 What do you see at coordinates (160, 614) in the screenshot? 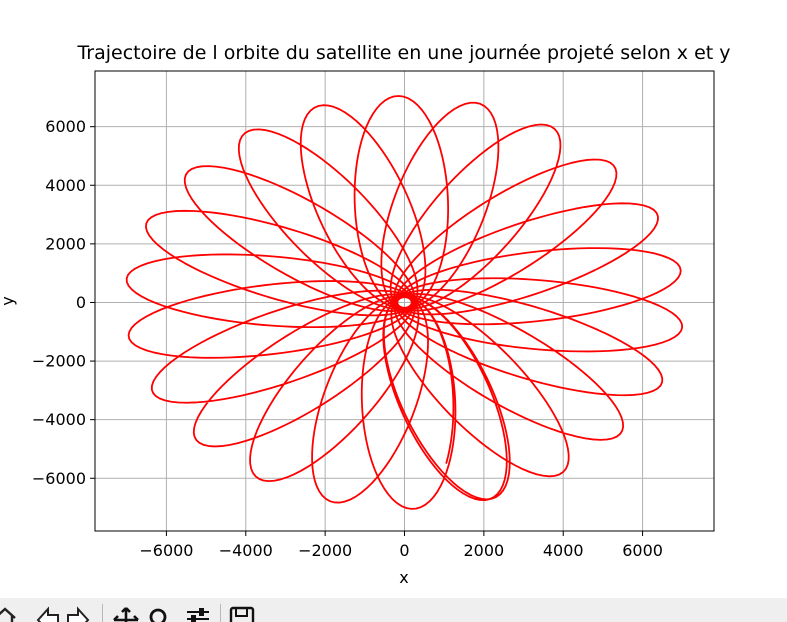
I see `zoom-icon` at bounding box center [160, 614].